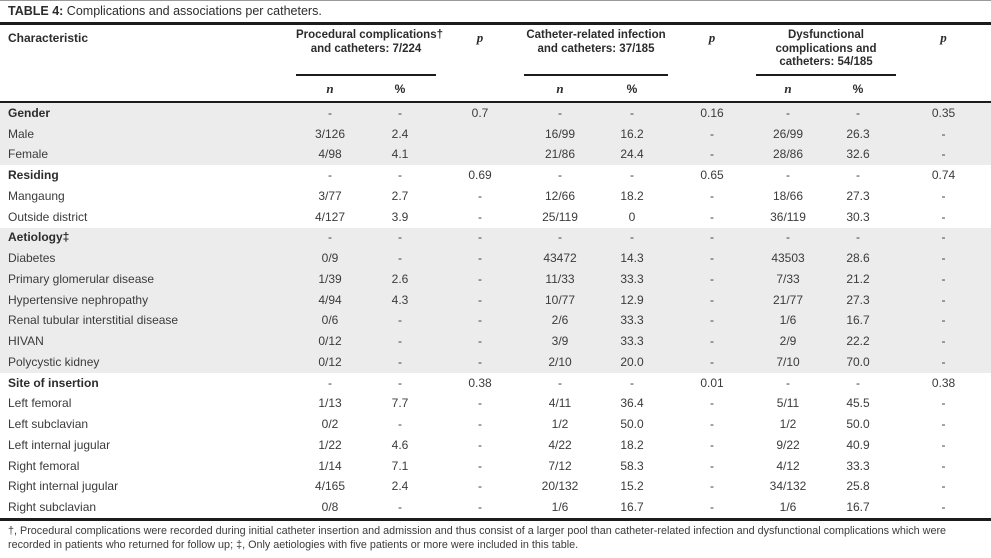  Describe the element at coordinates (330, 486) in the screenshot. I see `value-cell: 4/165` at that location.